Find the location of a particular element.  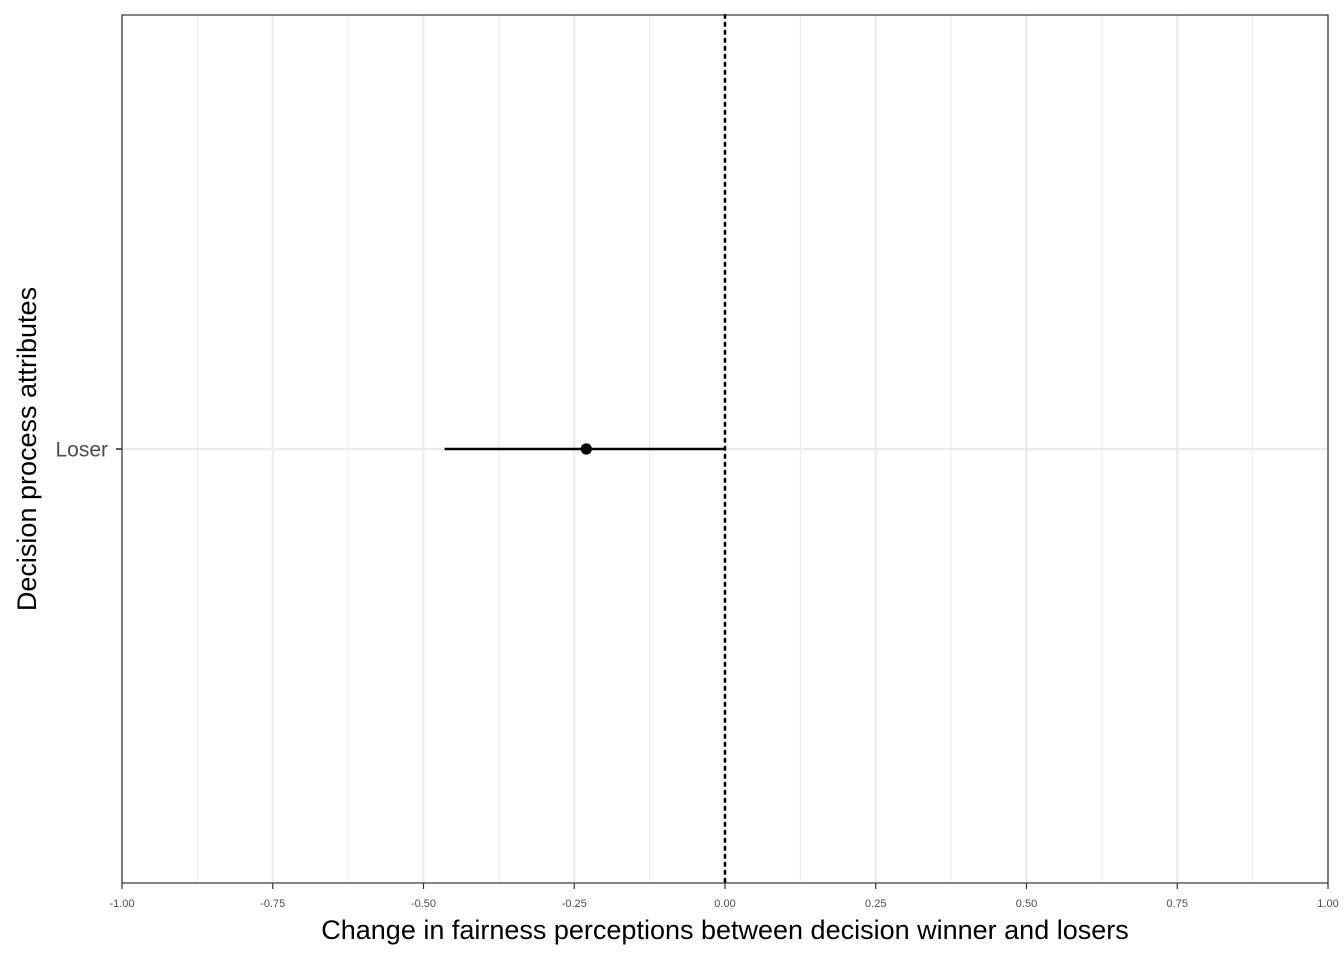

estimate-point is located at coordinates (586, 449).